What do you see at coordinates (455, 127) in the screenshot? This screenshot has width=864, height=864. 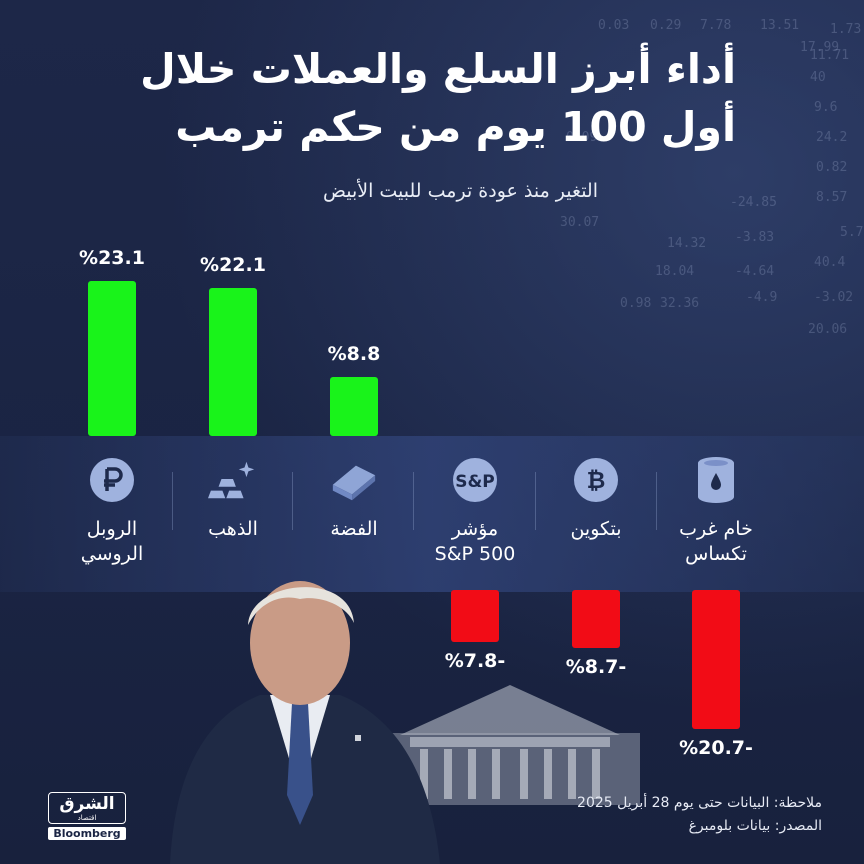 I see `title-line-2: أول 100 يوم من حكم ترمب` at bounding box center [455, 127].